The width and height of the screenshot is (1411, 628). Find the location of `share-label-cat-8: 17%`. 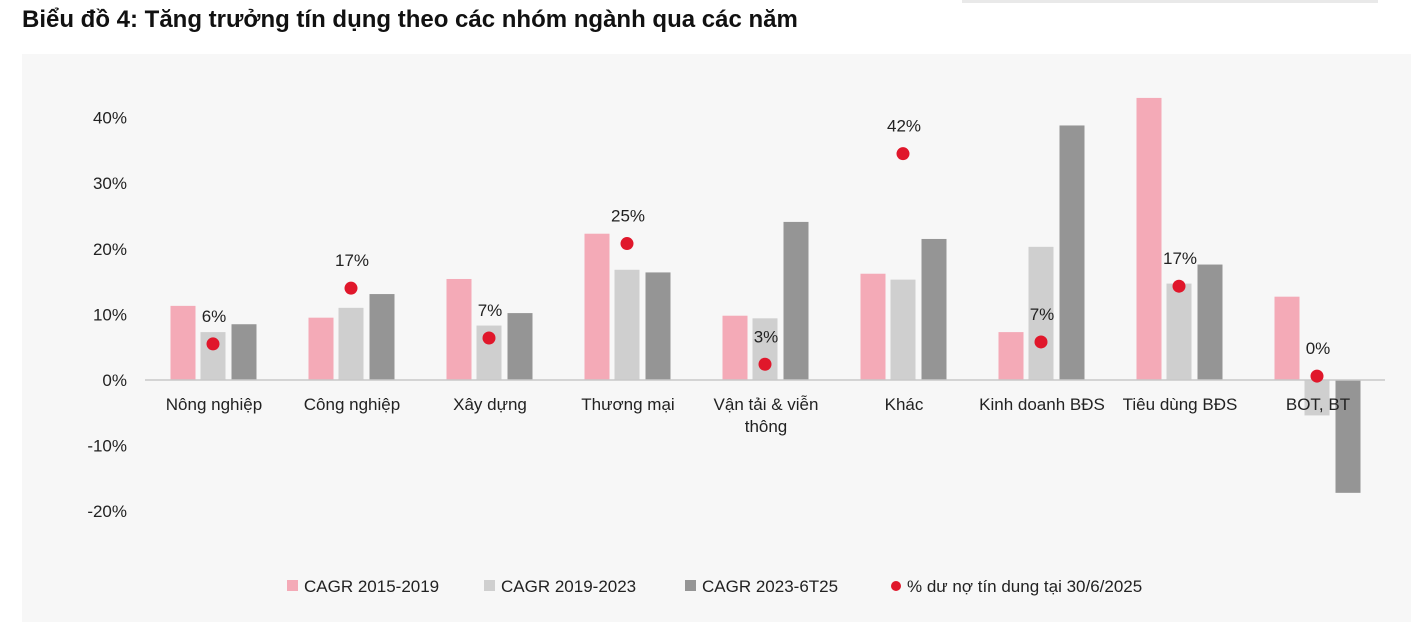

share-label-cat-8: 17% is located at coordinates (1180, 258).